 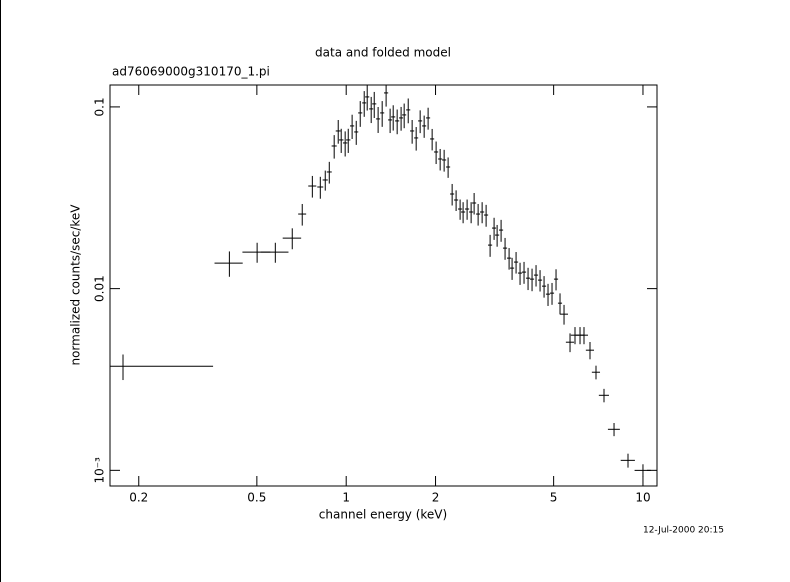 I want to click on y-tick-label: 0.1, so click(x=100, y=106).